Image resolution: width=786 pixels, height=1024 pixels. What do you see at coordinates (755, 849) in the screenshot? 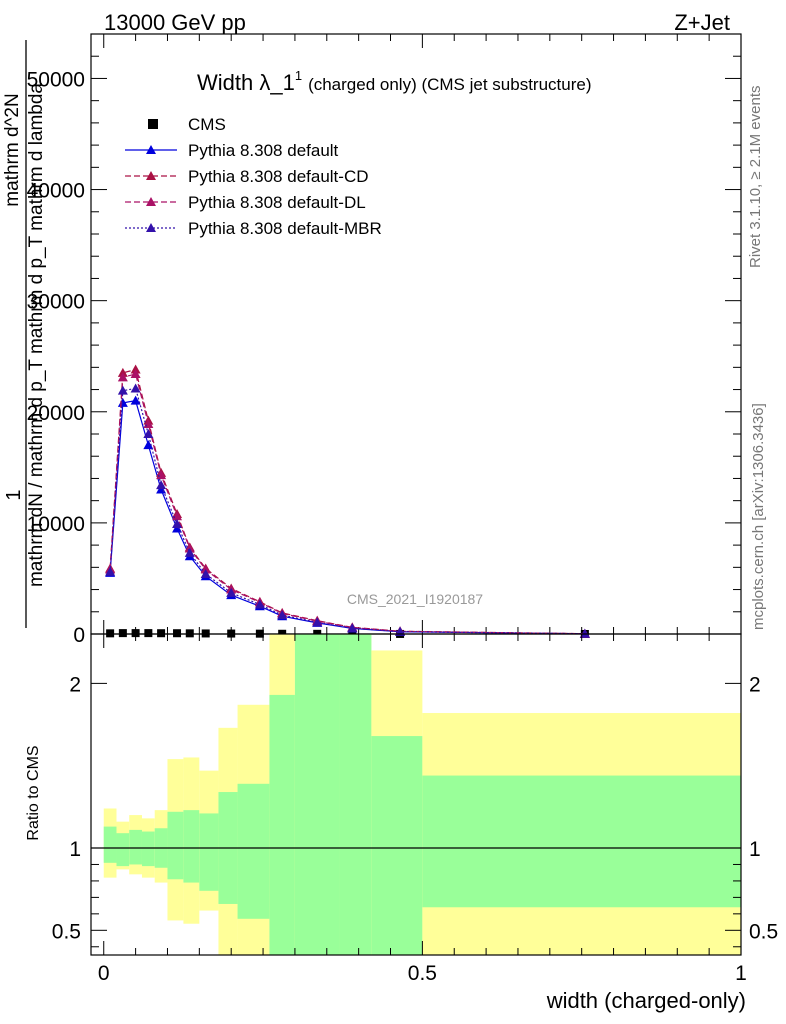
I see `ratio-y-tick-label-right: 1` at bounding box center [755, 849].